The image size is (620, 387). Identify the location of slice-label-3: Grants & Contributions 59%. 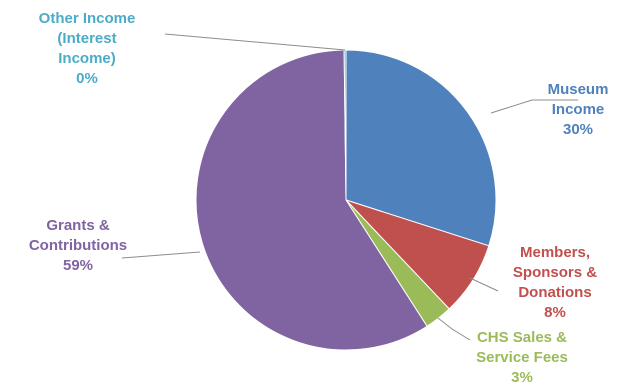
(78, 245).